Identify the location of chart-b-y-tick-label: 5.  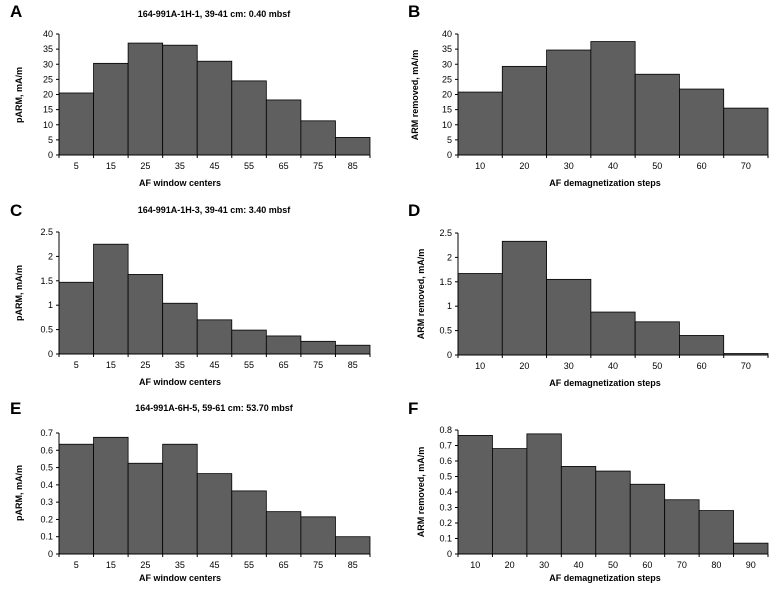
(449, 140).